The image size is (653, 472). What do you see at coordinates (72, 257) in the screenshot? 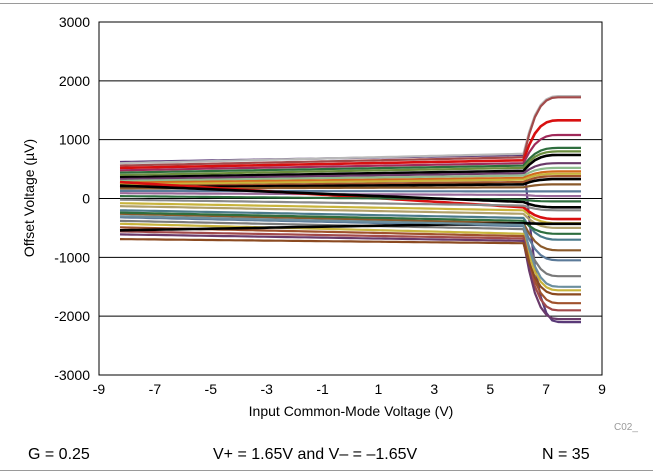
I see `y-tick-label-2: -1000` at bounding box center [72, 257].